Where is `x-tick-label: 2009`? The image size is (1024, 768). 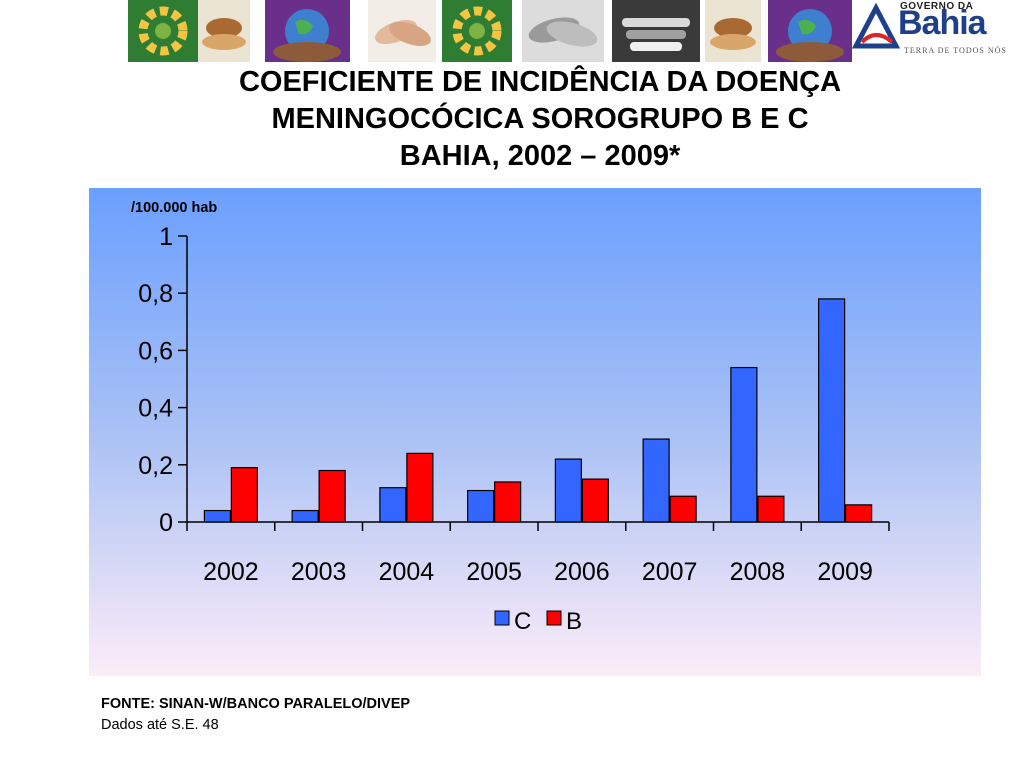
x-tick-label: 2009 is located at coordinates (845, 572).